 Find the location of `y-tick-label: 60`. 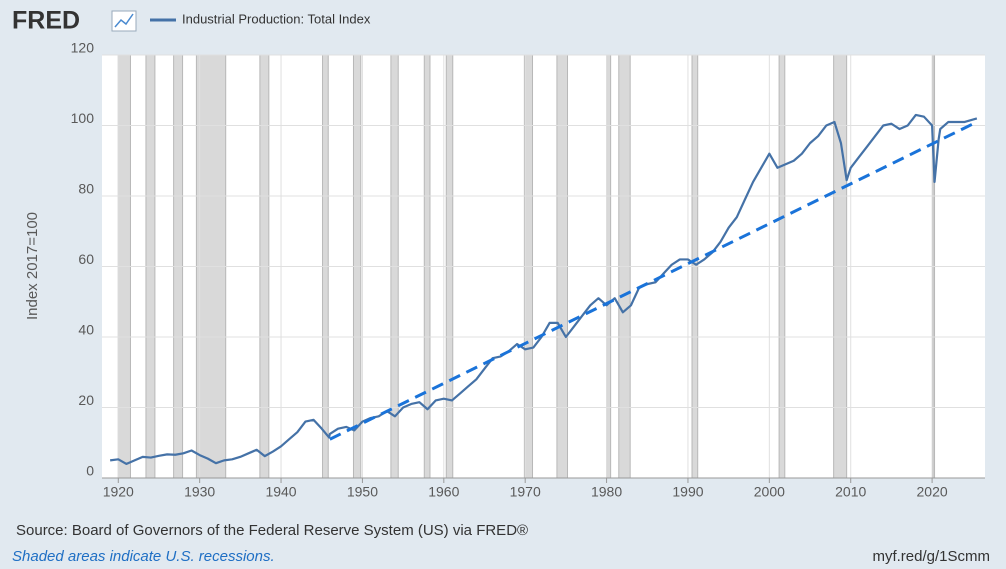

y-tick-label: 60 is located at coordinates (86, 259).